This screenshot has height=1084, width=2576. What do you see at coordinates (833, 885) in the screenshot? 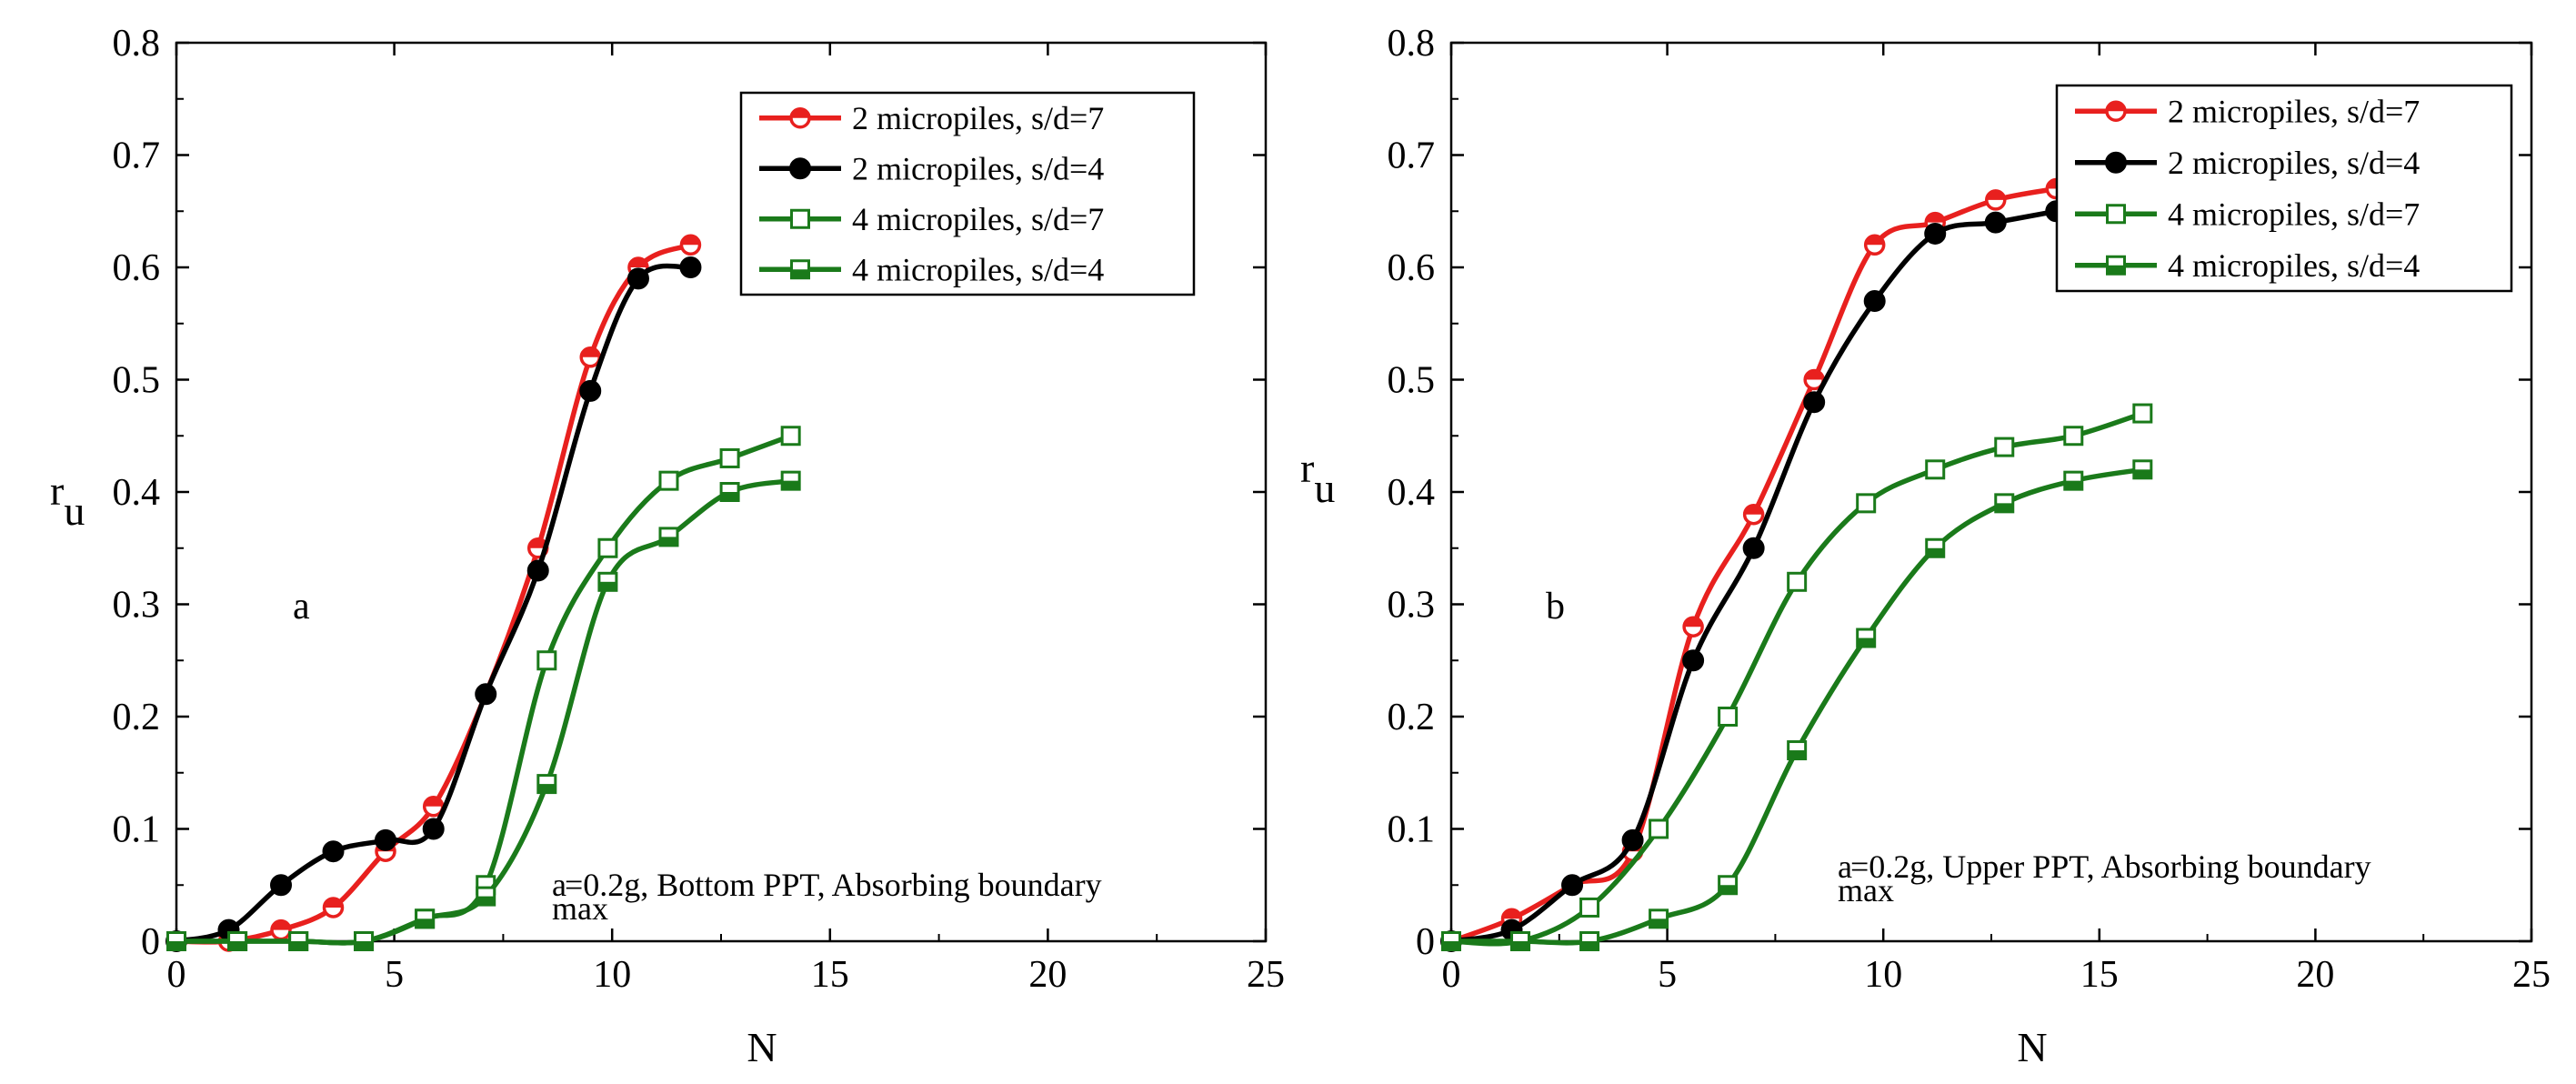
I see `annotation-rest: =0.2g, Bottom PPT, Absorbing boundary` at bounding box center [833, 885].